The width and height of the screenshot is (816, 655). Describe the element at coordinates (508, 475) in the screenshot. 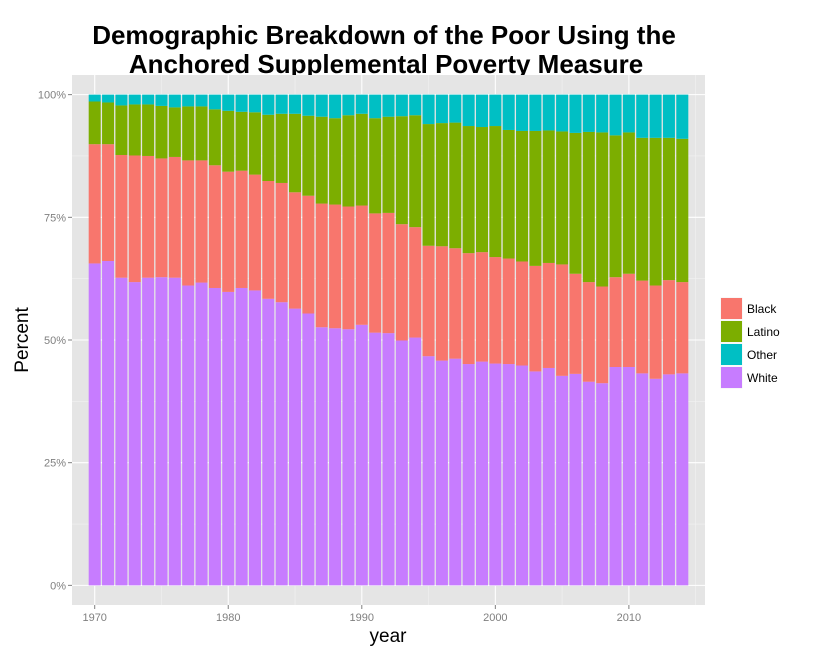

I see `bar-white-2001` at that location.